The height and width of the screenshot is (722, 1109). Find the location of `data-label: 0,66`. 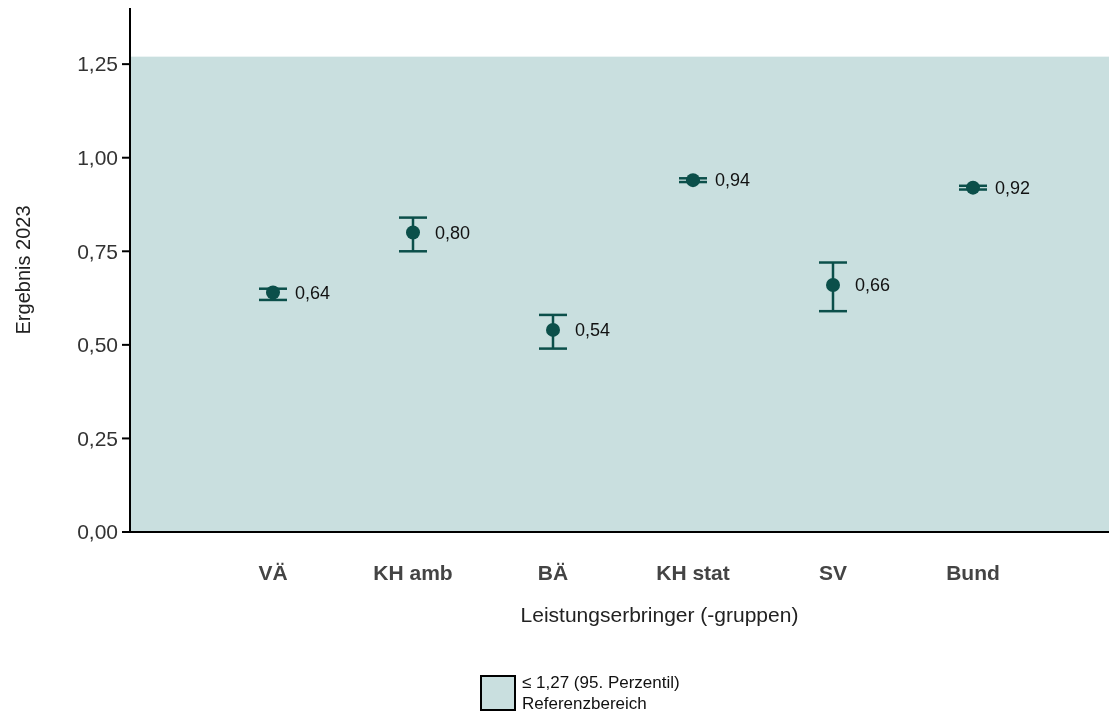

data-label: 0,66 is located at coordinates (873, 285).